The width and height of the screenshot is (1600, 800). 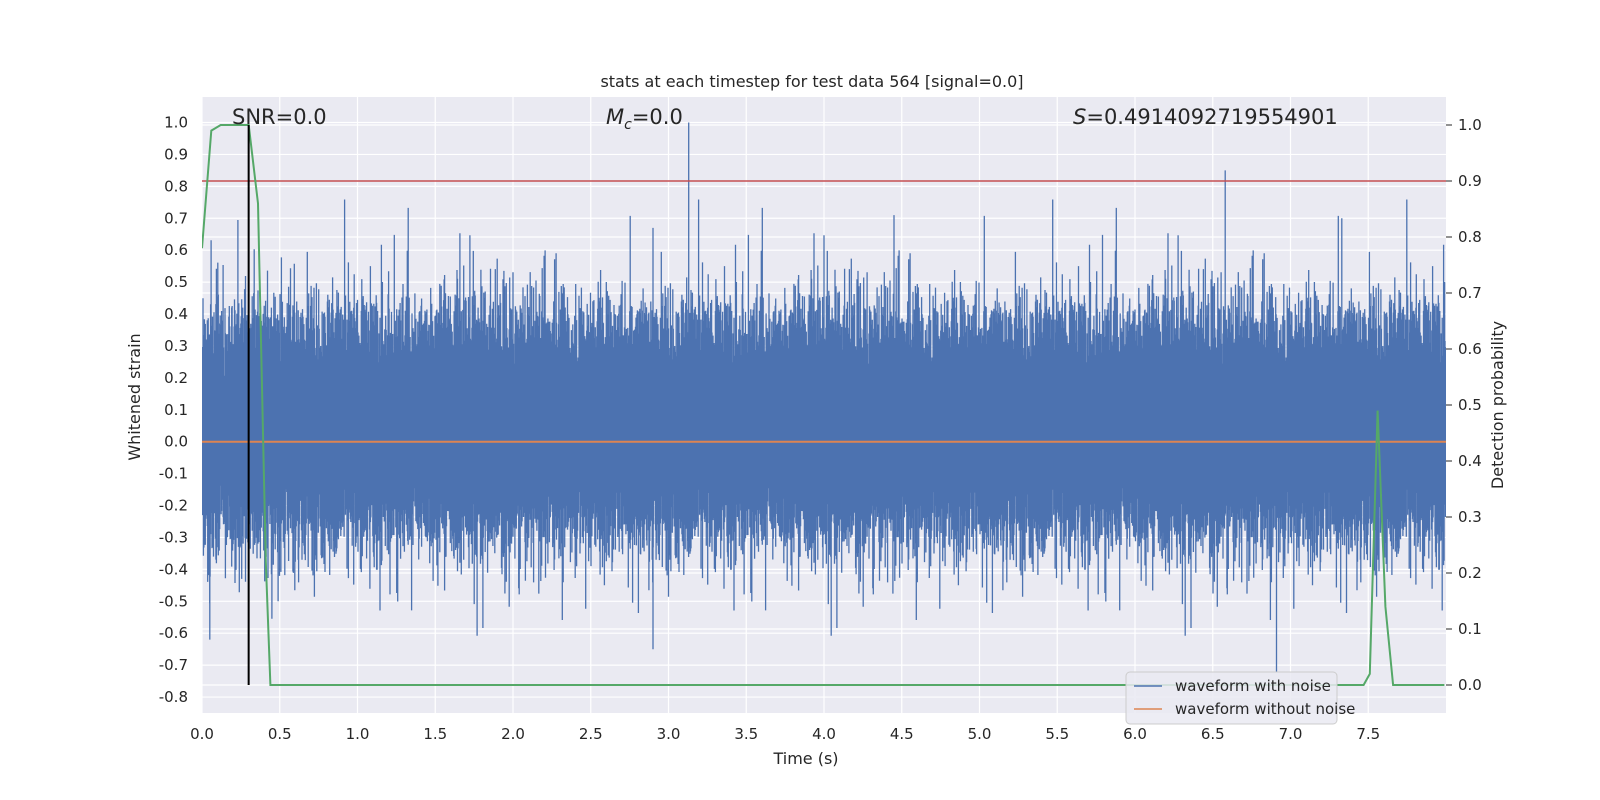 I want to click on y2-tick-label: 0.0, so click(x=1470, y=685).